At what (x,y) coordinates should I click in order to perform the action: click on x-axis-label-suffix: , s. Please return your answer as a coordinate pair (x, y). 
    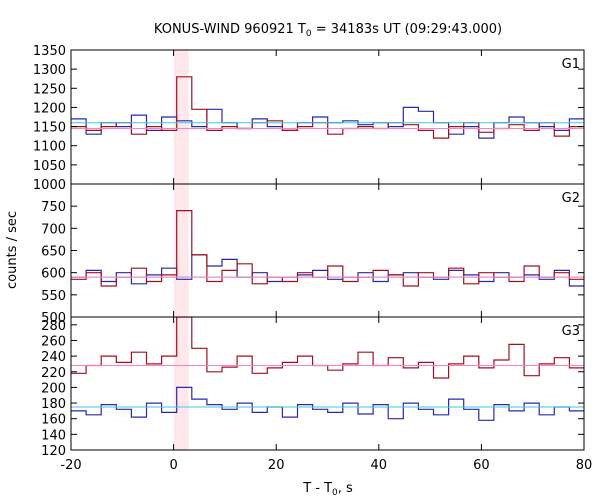
    Looking at the image, I should click on (345, 488).